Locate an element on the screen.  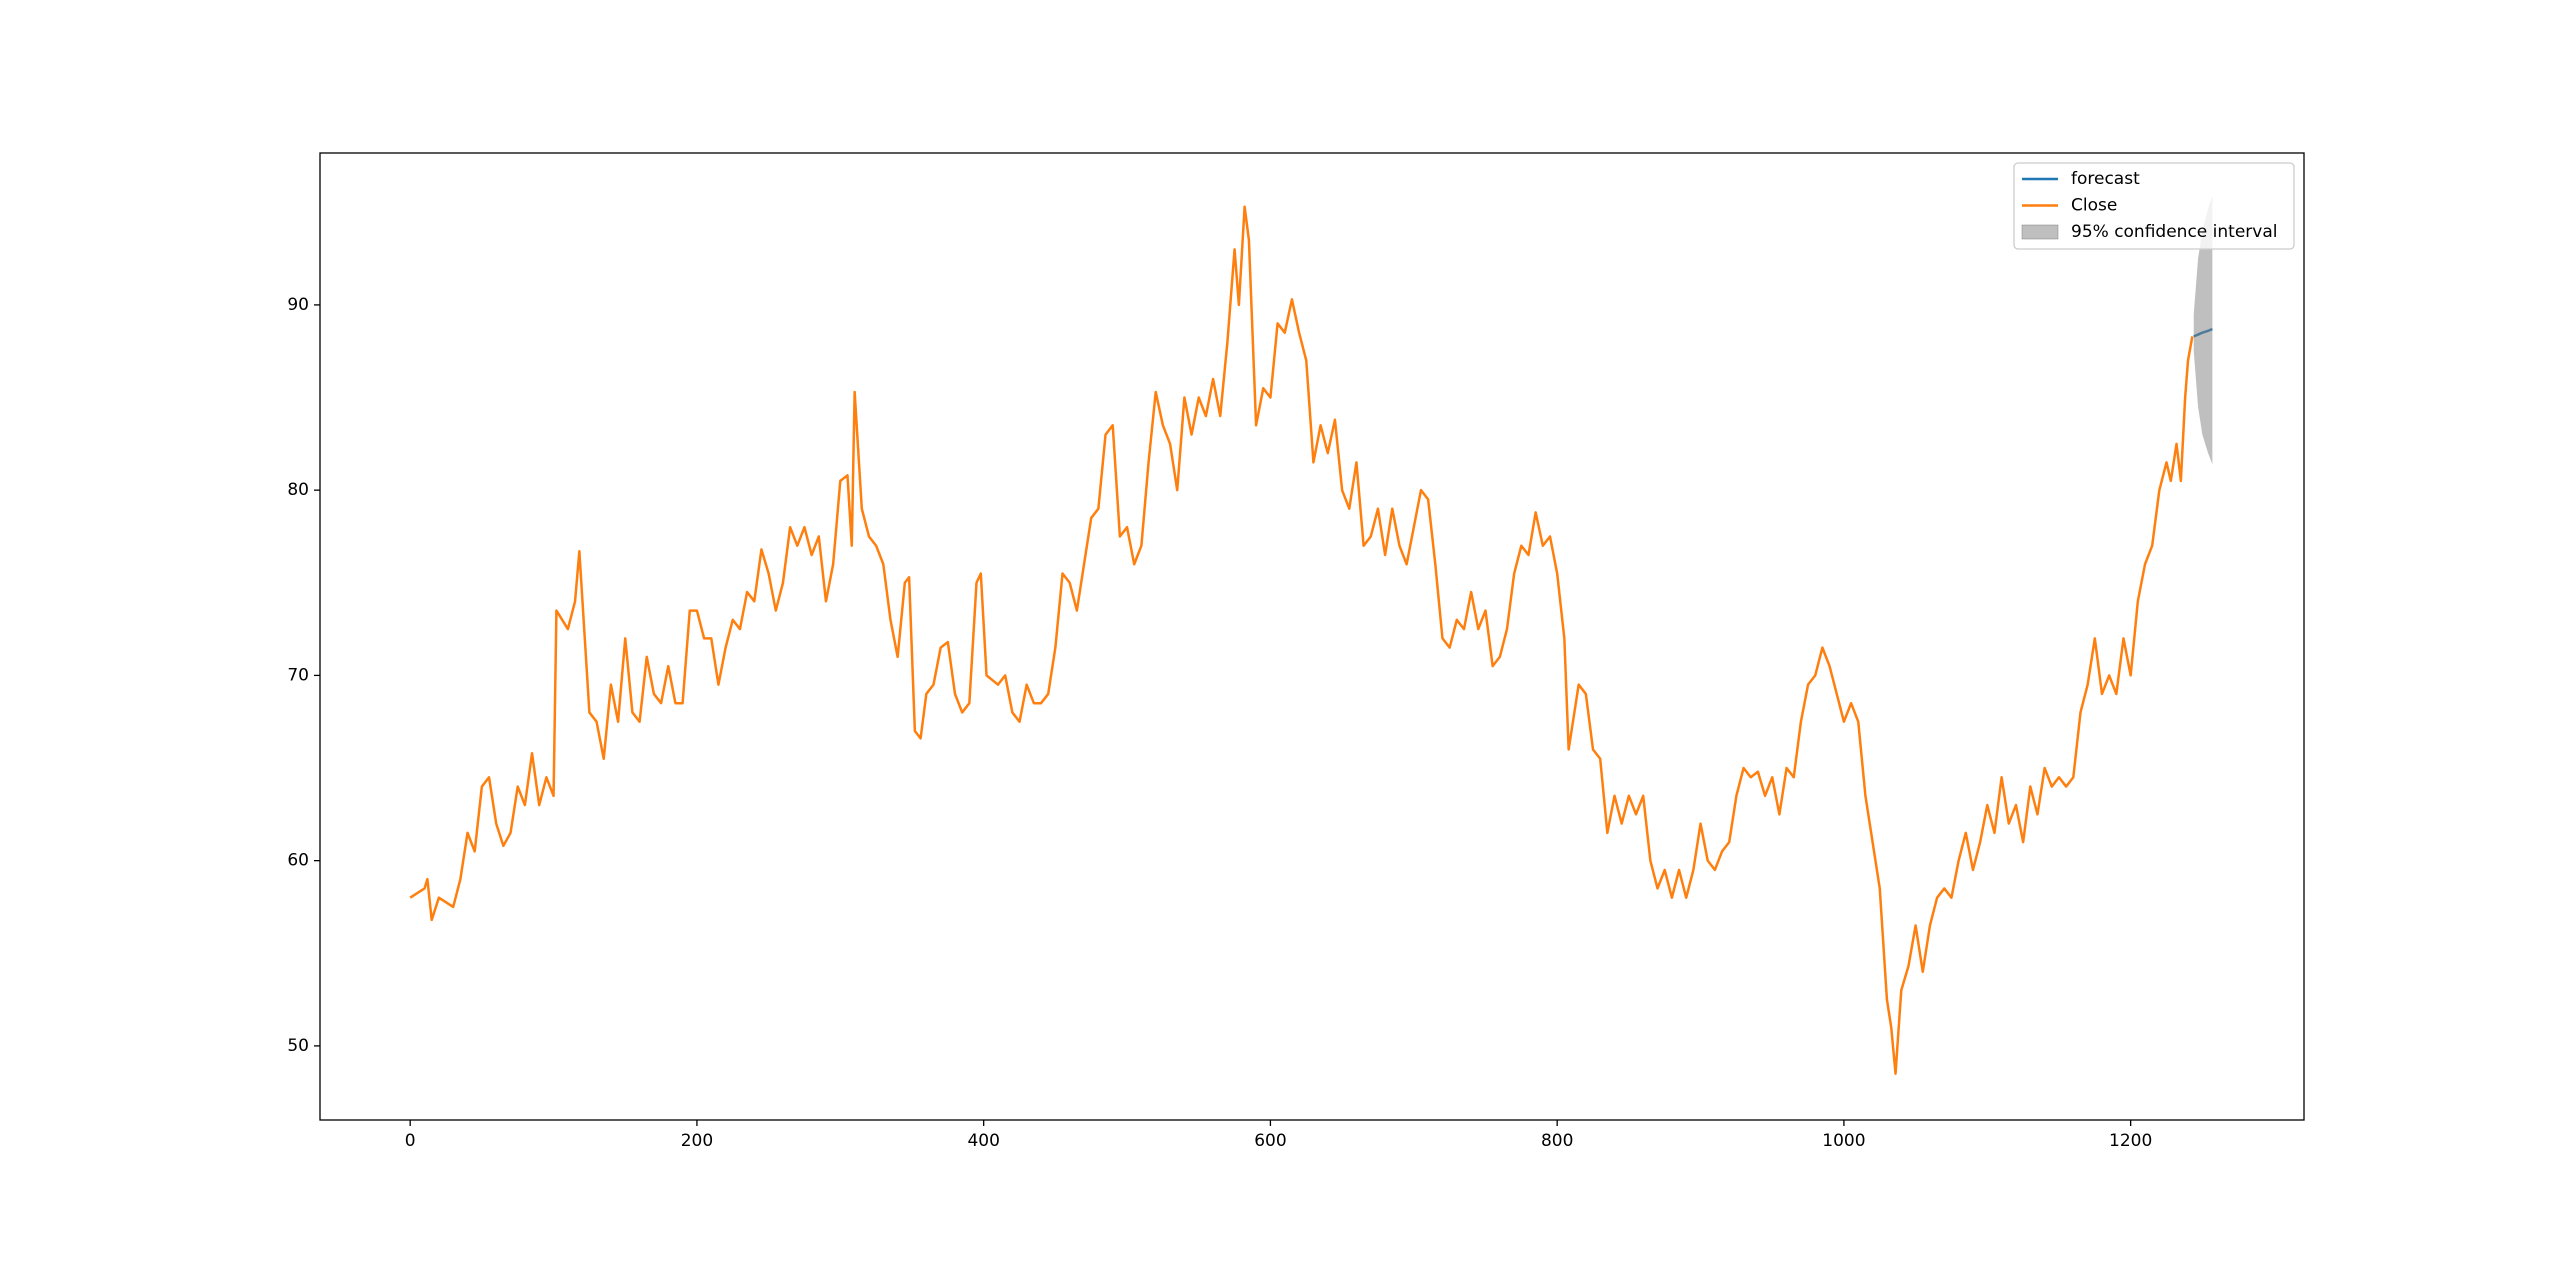
y-tick-label: 60 is located at coordinates (298, 861).